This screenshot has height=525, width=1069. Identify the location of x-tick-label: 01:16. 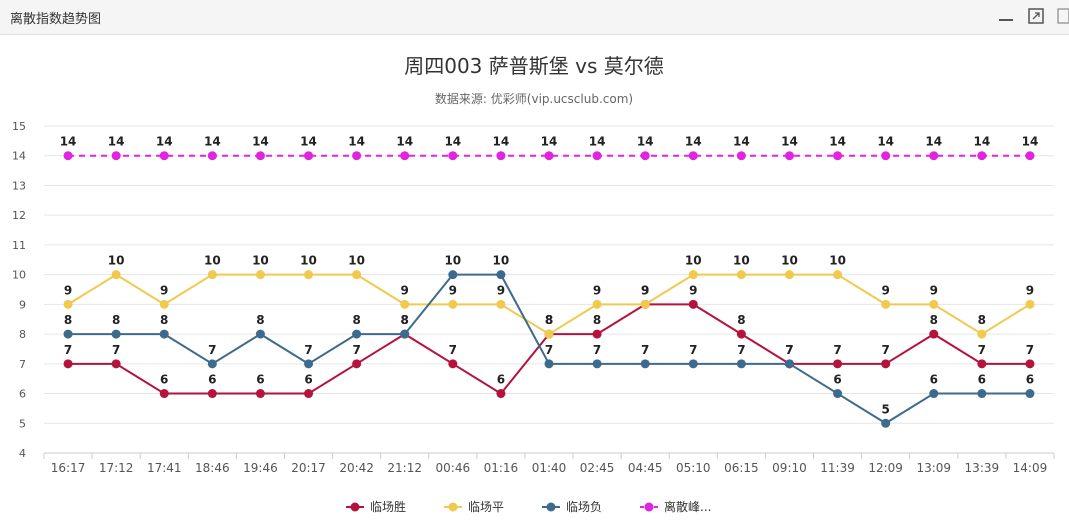
(501, 468).